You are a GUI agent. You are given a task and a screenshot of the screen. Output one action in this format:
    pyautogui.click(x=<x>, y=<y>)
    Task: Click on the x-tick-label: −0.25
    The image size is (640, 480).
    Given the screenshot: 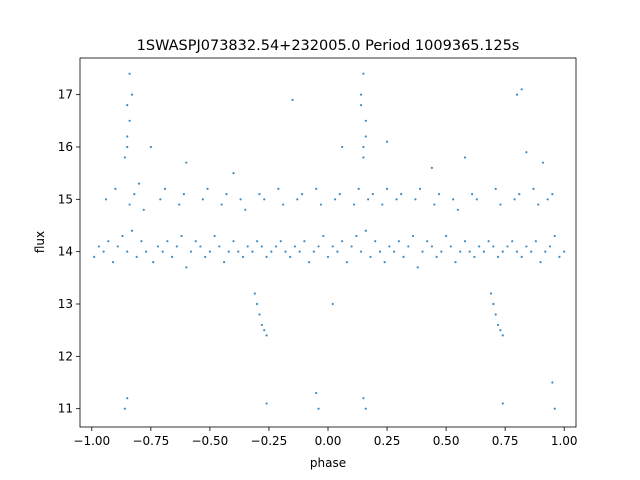 What is the action you would take?
    pyautogui.click(x=269, y=441)
    